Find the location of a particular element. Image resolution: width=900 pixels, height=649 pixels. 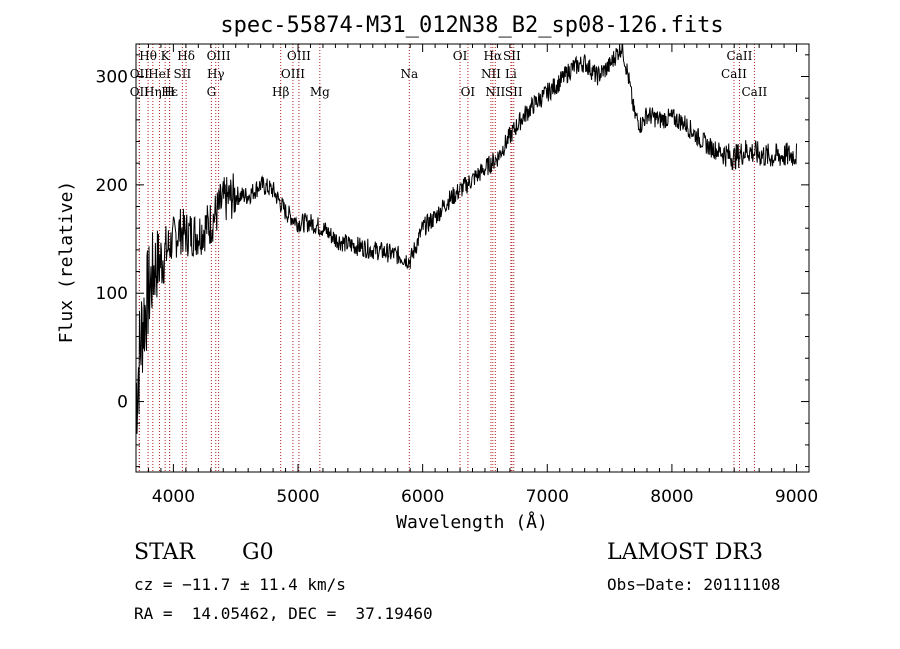

line-marker-label: Hγ is located at coordinates (216, 74).